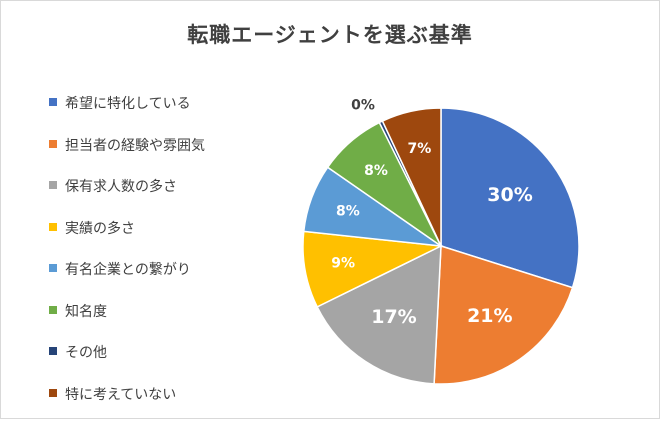 The width and height of the screenshot is (660, 425). What do you see at coordinates (509, 195) in the screenshot?
I see `data-label: 30%` at bounding box center [509, 195].